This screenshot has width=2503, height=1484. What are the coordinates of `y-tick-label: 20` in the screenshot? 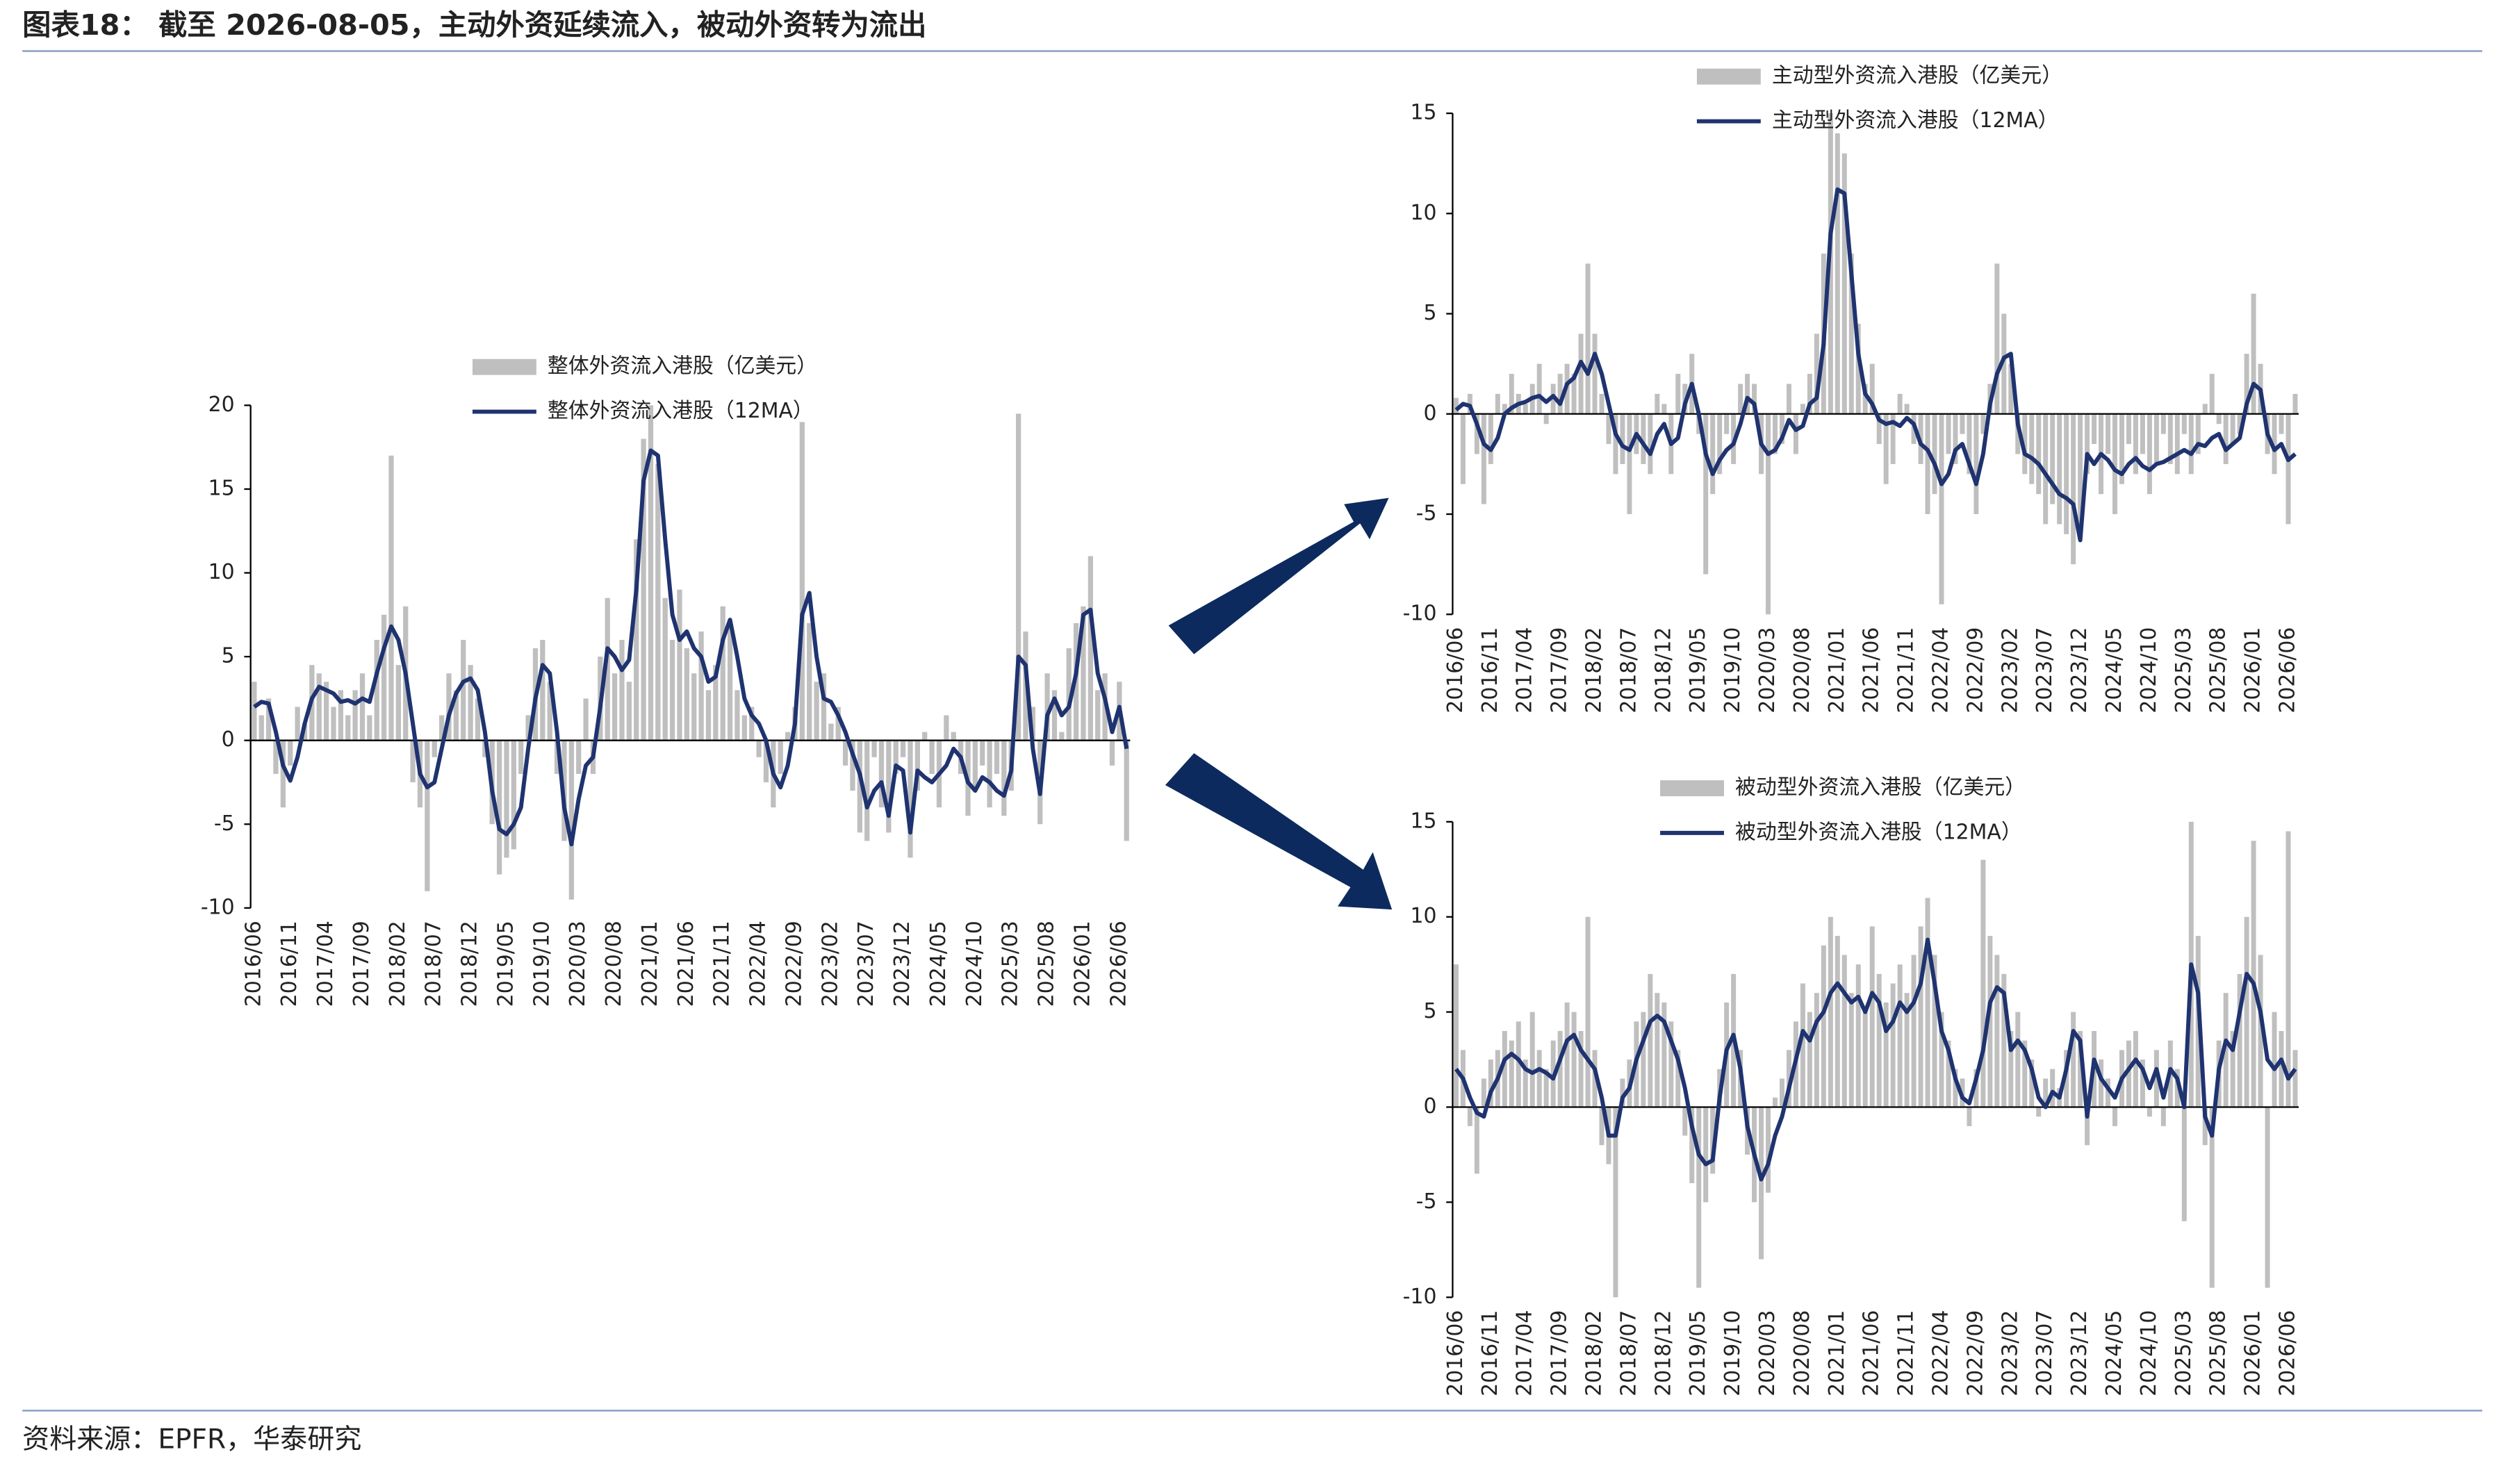 It's located at (221, 405).